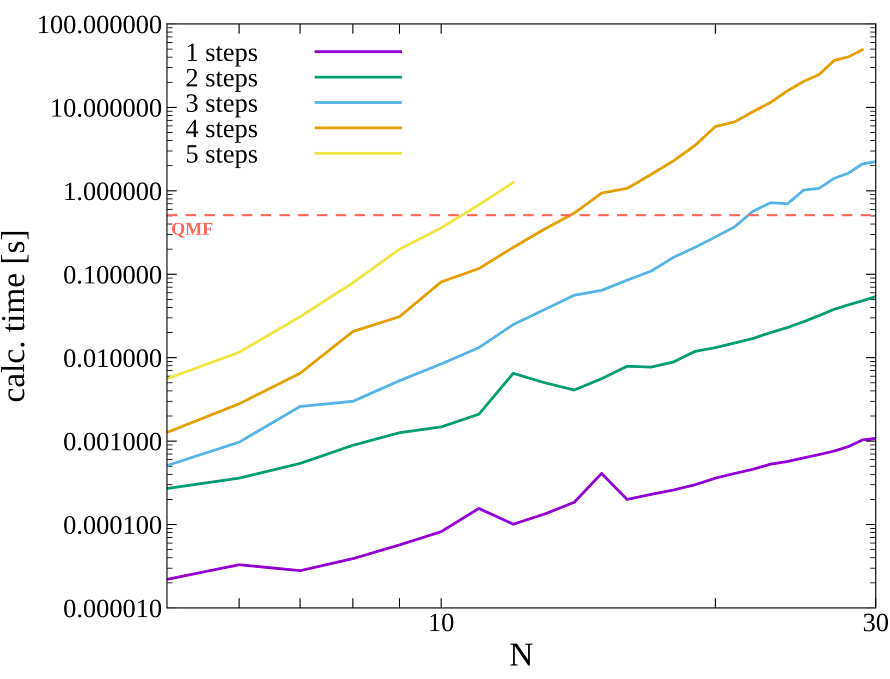 The height and width of the screenshot is (679, 890). Describe the element at coordinates (192, 230) in the screenshot. I see `ref-line-label: QMF` at that location.